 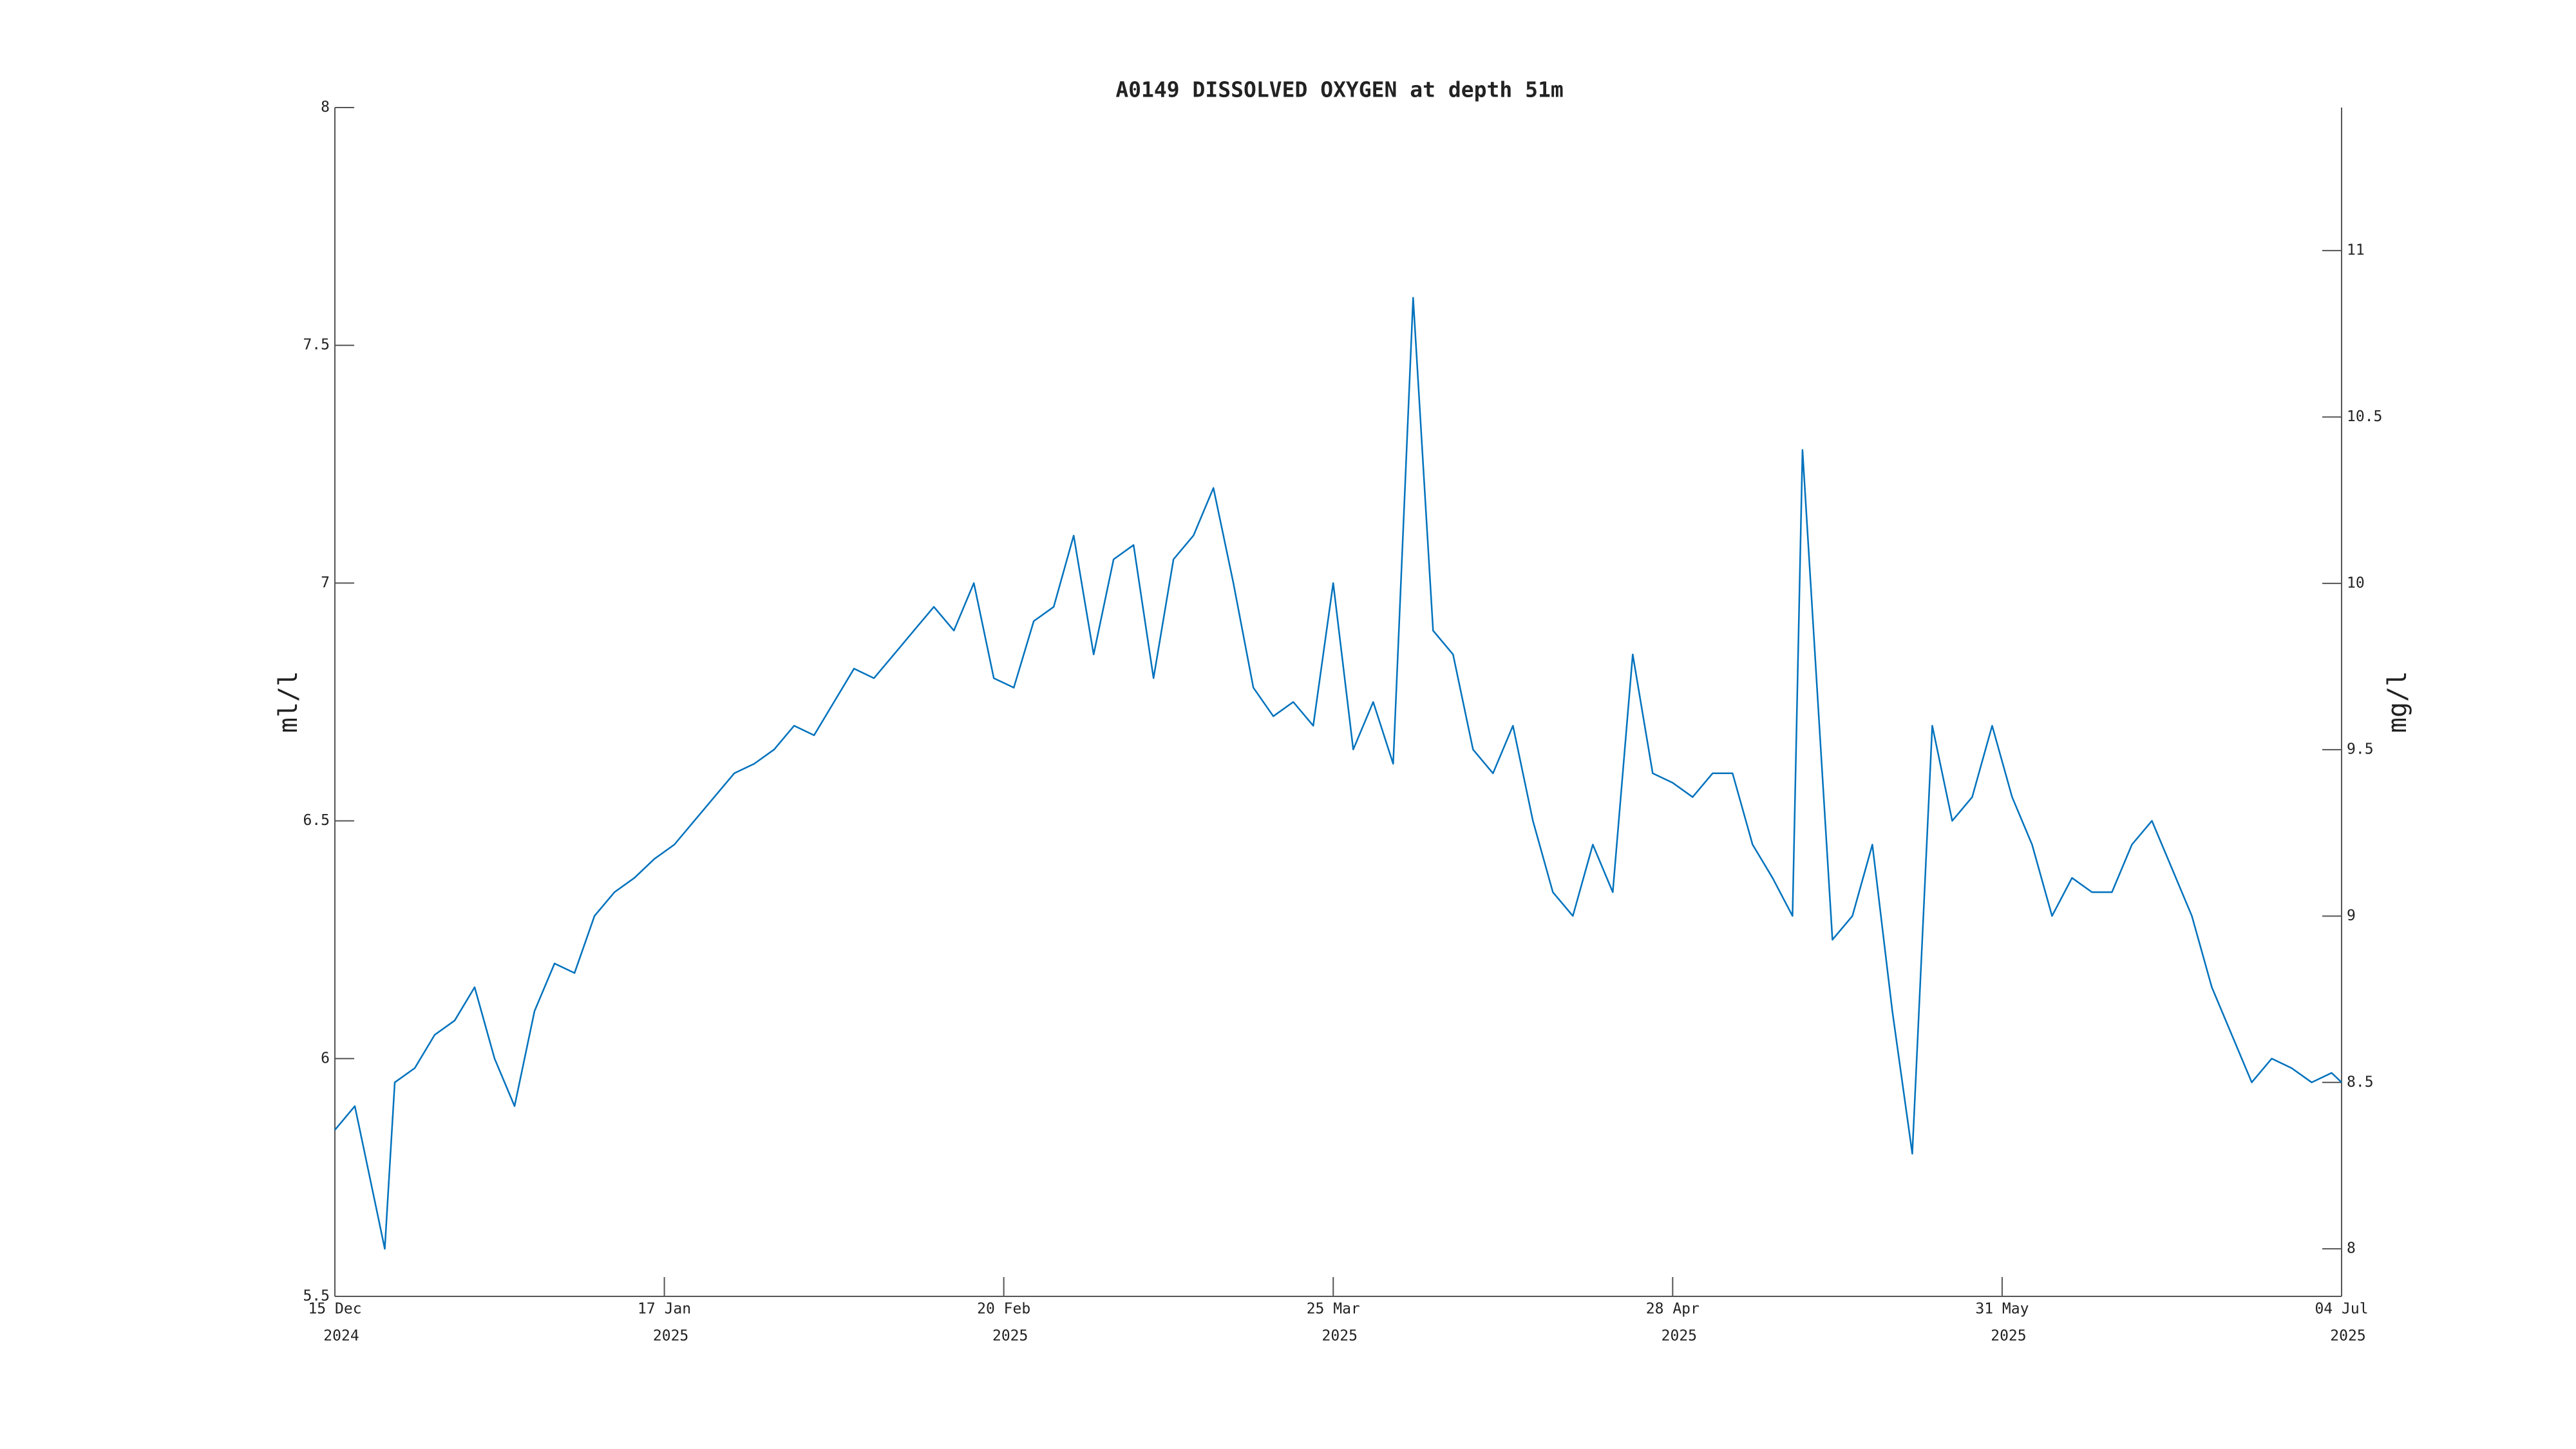 I want to click on y2-tick-label: 8.5, so click(x=2361, y=1082).